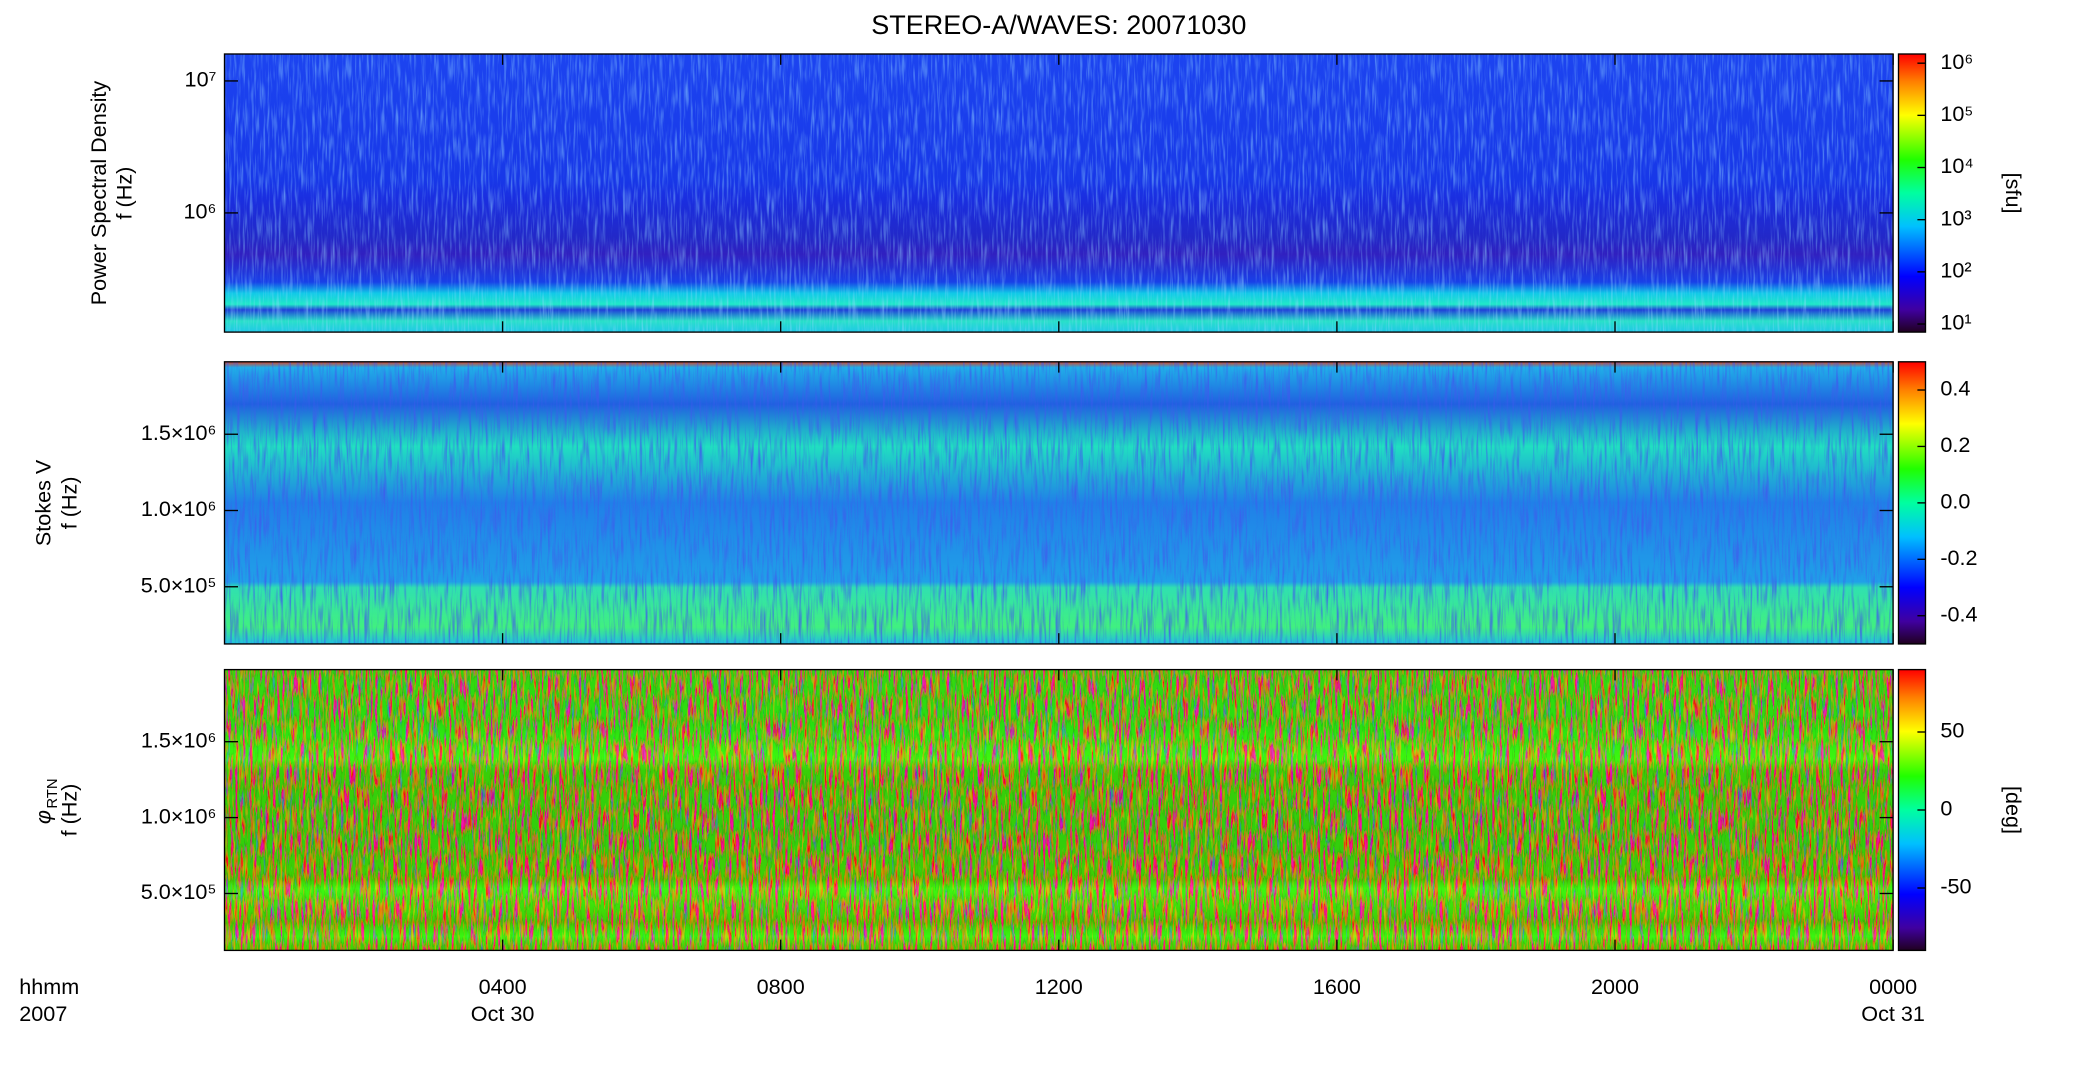  I want to click on colorbar-tick-label: 10³, so click(1955, 217).